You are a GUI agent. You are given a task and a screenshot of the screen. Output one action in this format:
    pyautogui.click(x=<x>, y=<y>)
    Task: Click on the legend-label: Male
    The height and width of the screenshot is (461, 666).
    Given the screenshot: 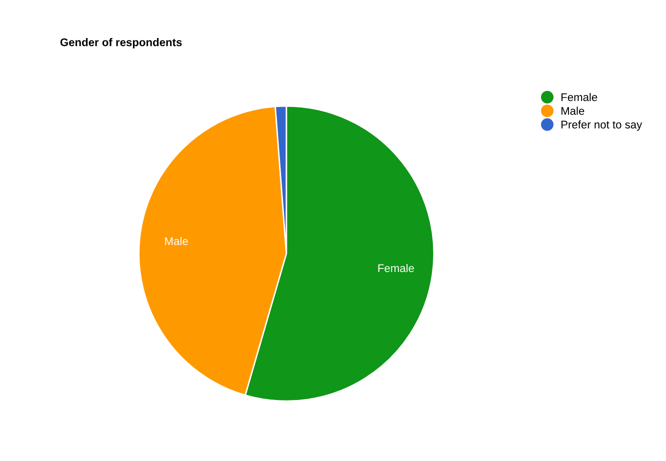 What is the action you would take?
    pyautogui.click(x=572, y=110)
    